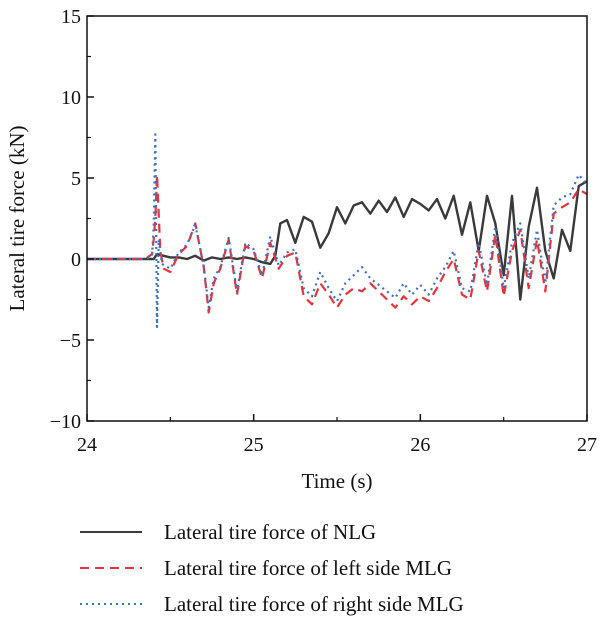 Image resolution: width=600 pixels, height=622 pixels. What do you see at coordinates (587, 445) in the screenshot?
I see `x-tick-label: 27` at bounding box center [587, 445].